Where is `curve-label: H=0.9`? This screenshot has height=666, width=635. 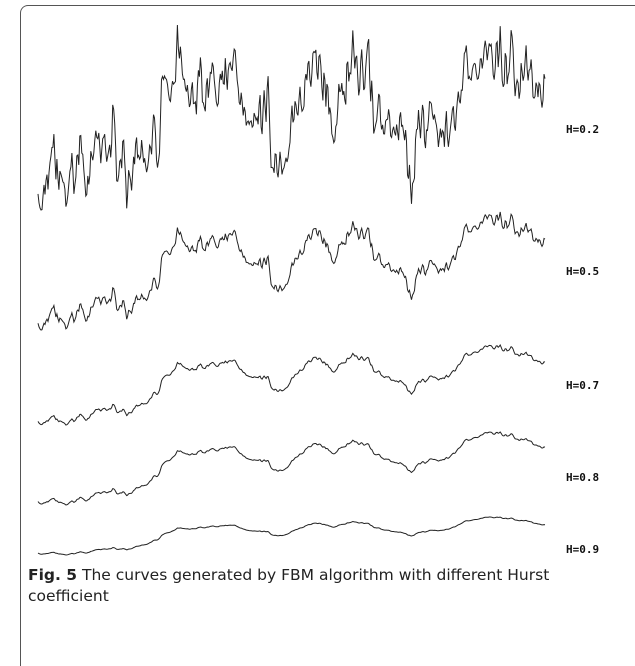
curve-label: H=0.9 is located at coordinates (582, 549).